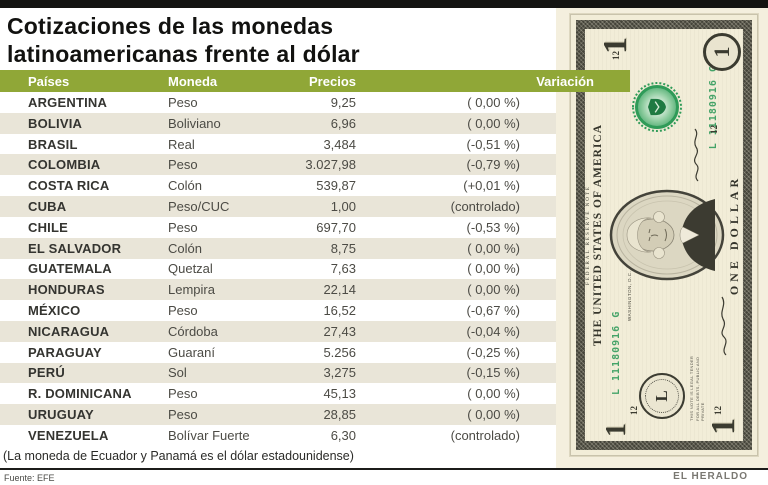 The image size is (768, 485). What do you see at coordinates (53, 144) in the screenshot?
I see `country-cell: BRASIL` at bounding box center [53, 144].